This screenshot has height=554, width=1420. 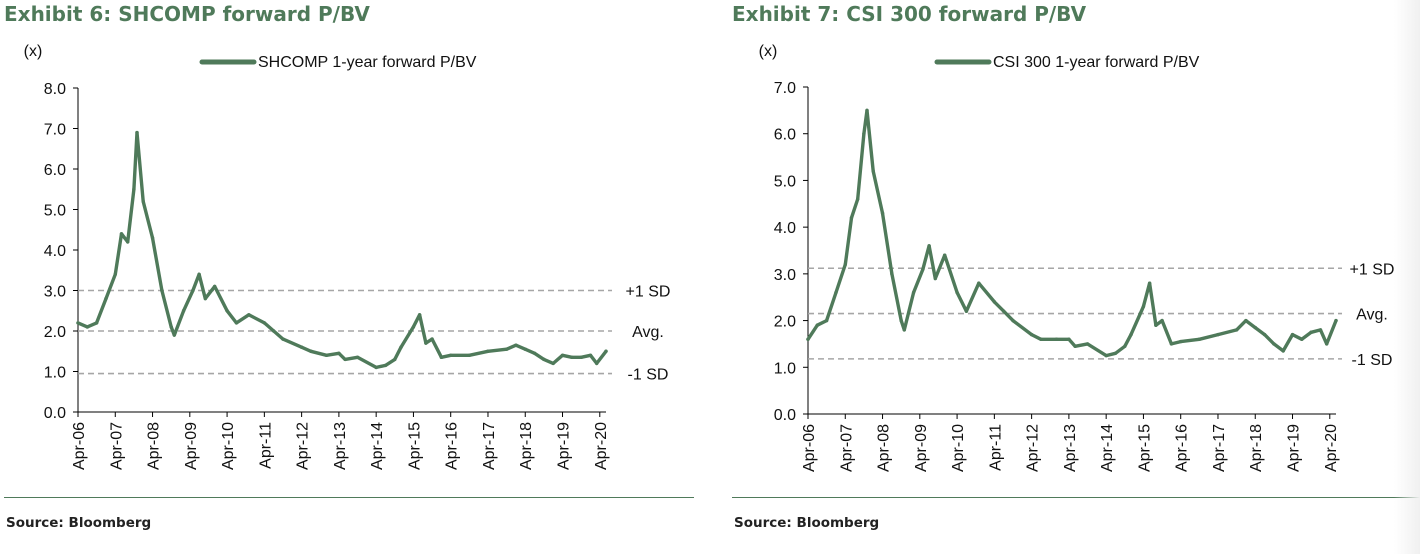 What do you see at coordinates (55, 332) in the screenshot?
I see `y-tick-label: 2.0` at bounding box center [55, 332].